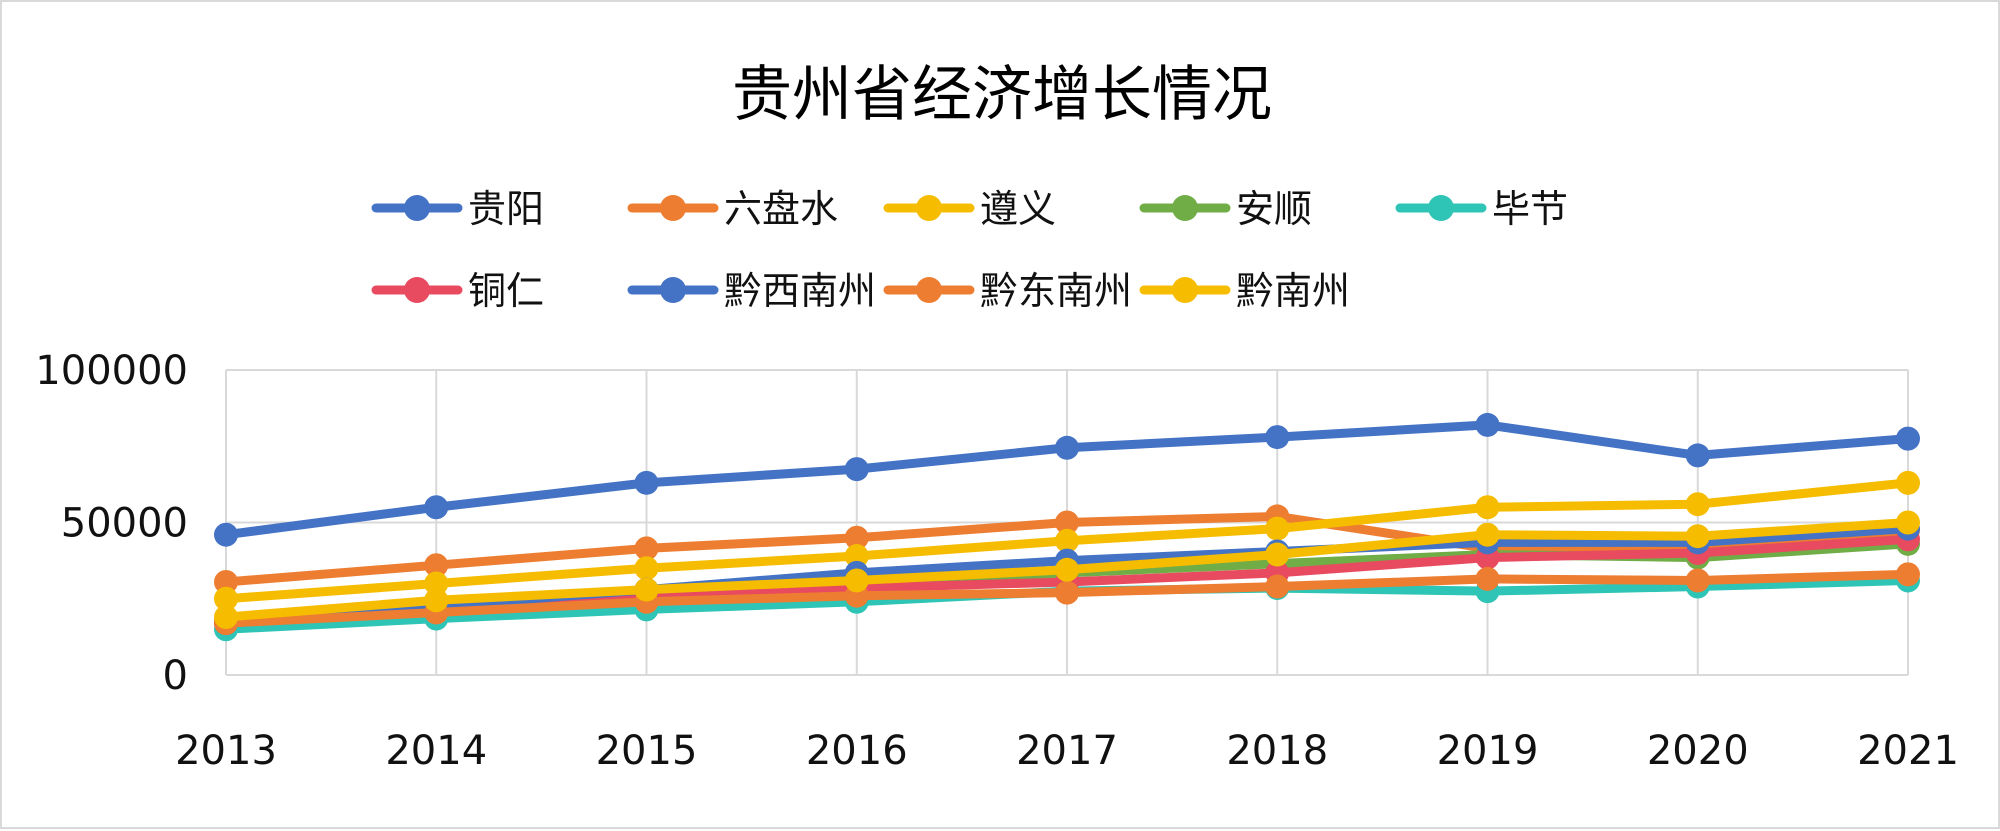 The width and height of the screenshot is (2000, 831). I want to click on legend-item: 六盘水, so click(732, 209).